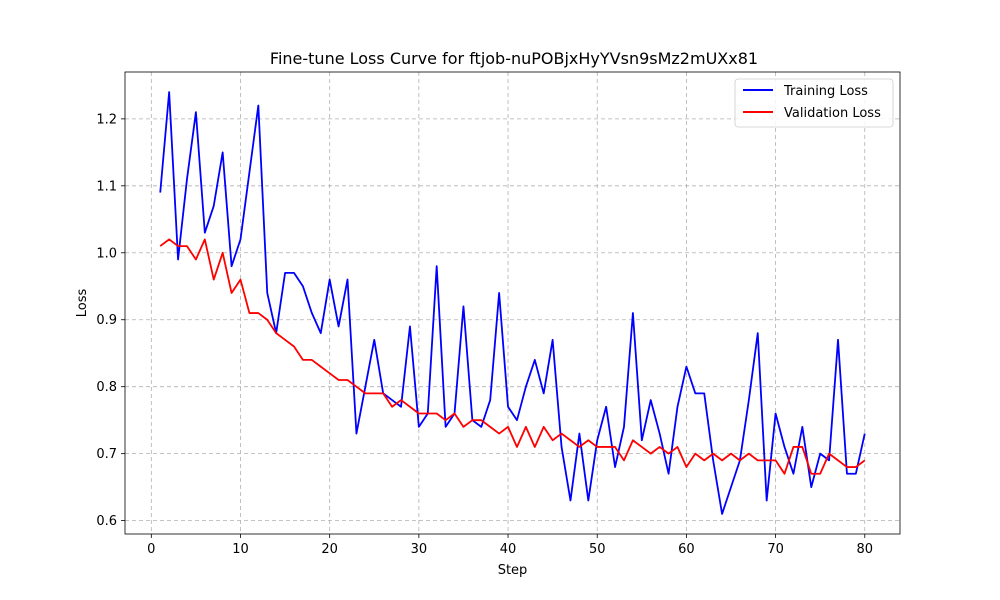  Describe the element at coordinates (832, 113) in the screenshot. I see `legend-label-validation: Validation Loss` at that location.